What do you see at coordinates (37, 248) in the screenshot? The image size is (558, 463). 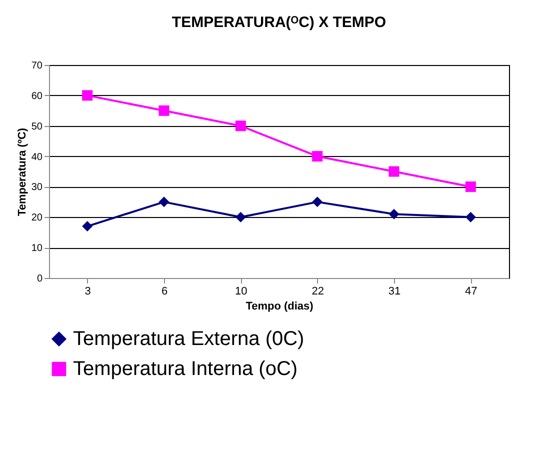 I see `y-tick-label: 10` at bounding box center [37, 248].